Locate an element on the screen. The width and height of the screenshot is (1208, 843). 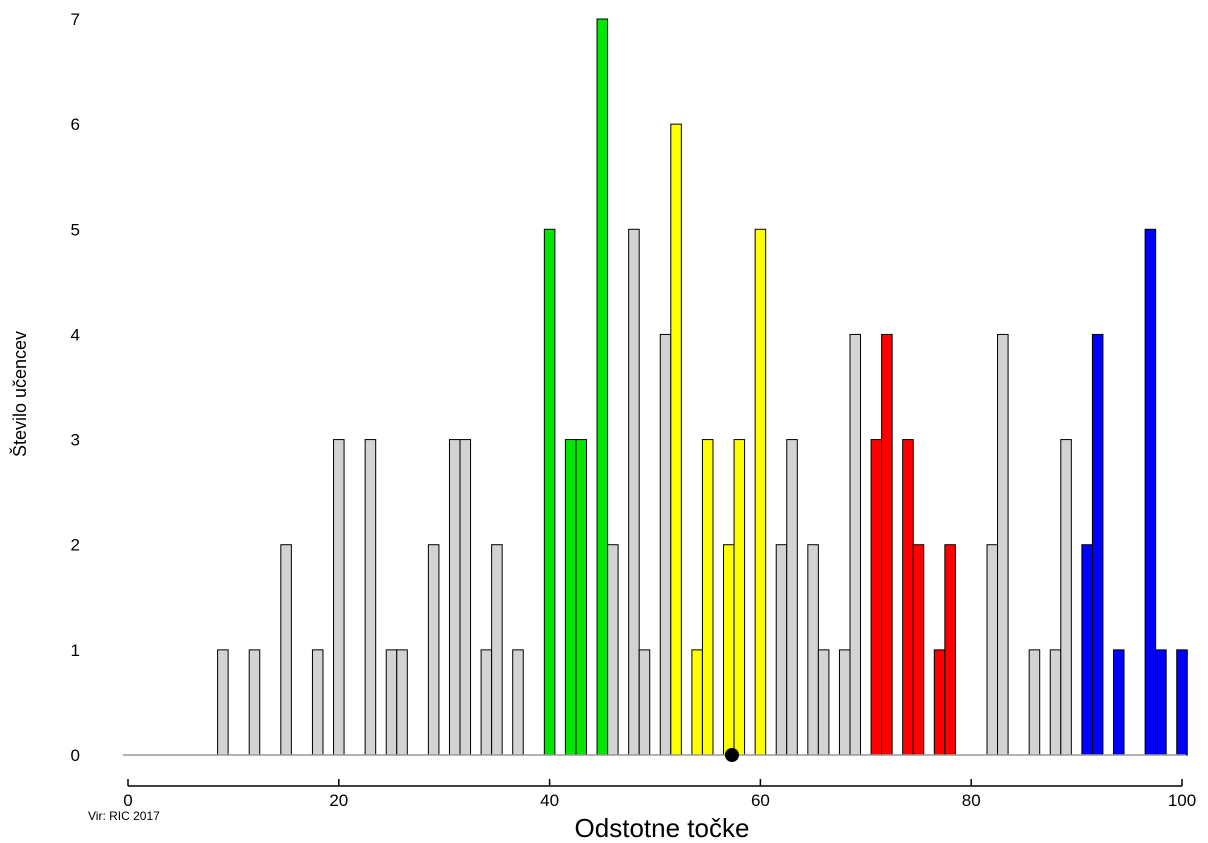
x-tick-label-60: 60 is located at coordinates (760, 800).